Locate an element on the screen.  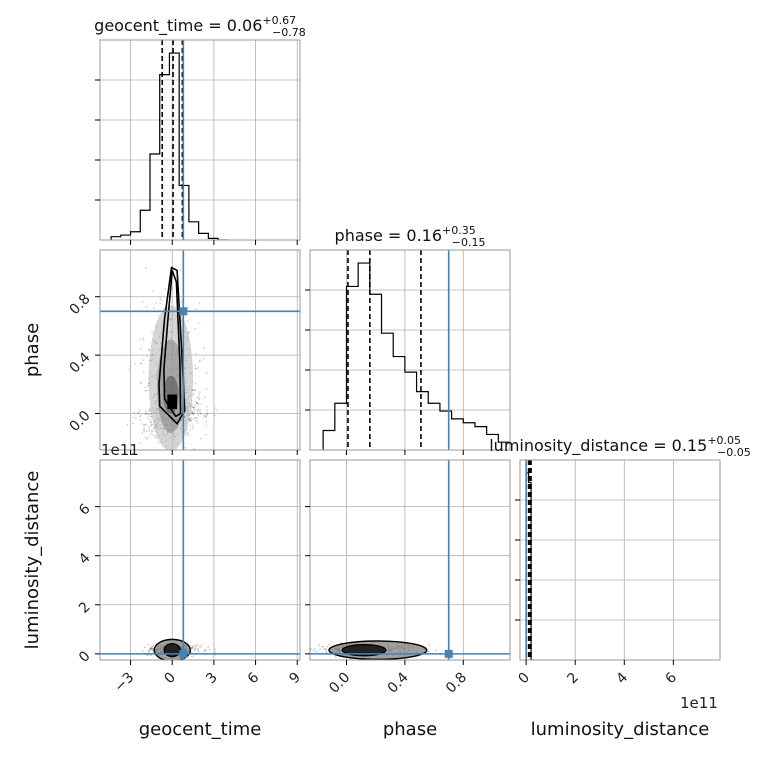
ytick-label-phase-0: 0.0 is located at coordinates (80, 421).